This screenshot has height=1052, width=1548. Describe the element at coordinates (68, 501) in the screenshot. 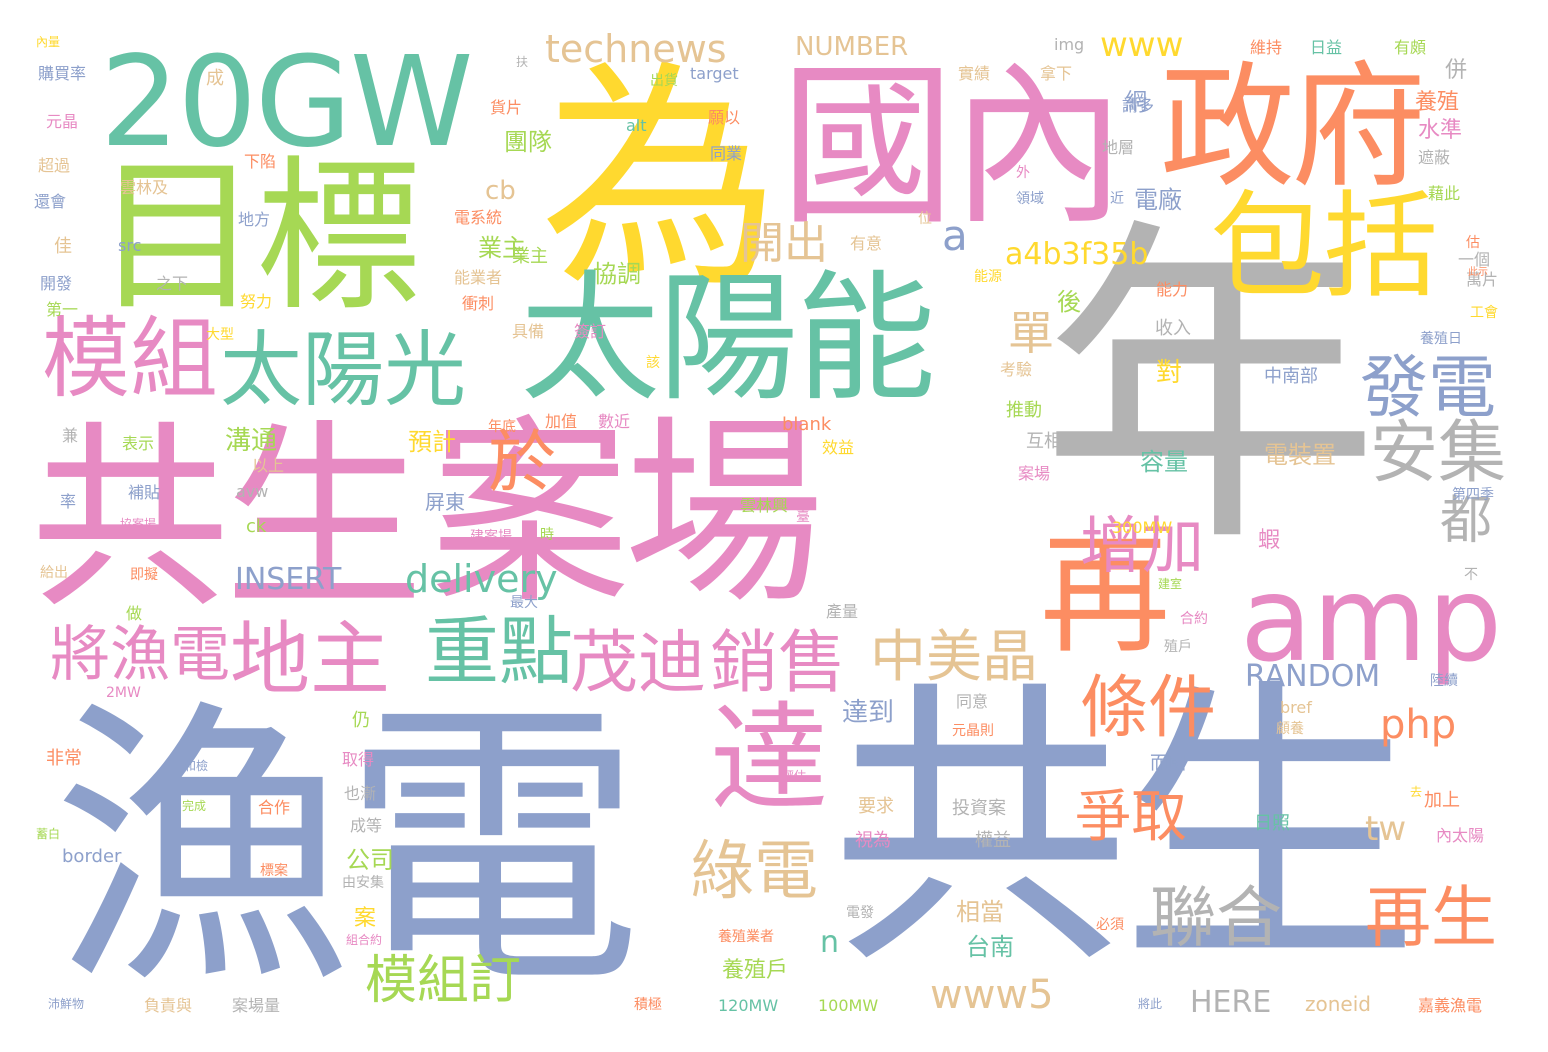

I see `word-cloud-word: 率` at that location.